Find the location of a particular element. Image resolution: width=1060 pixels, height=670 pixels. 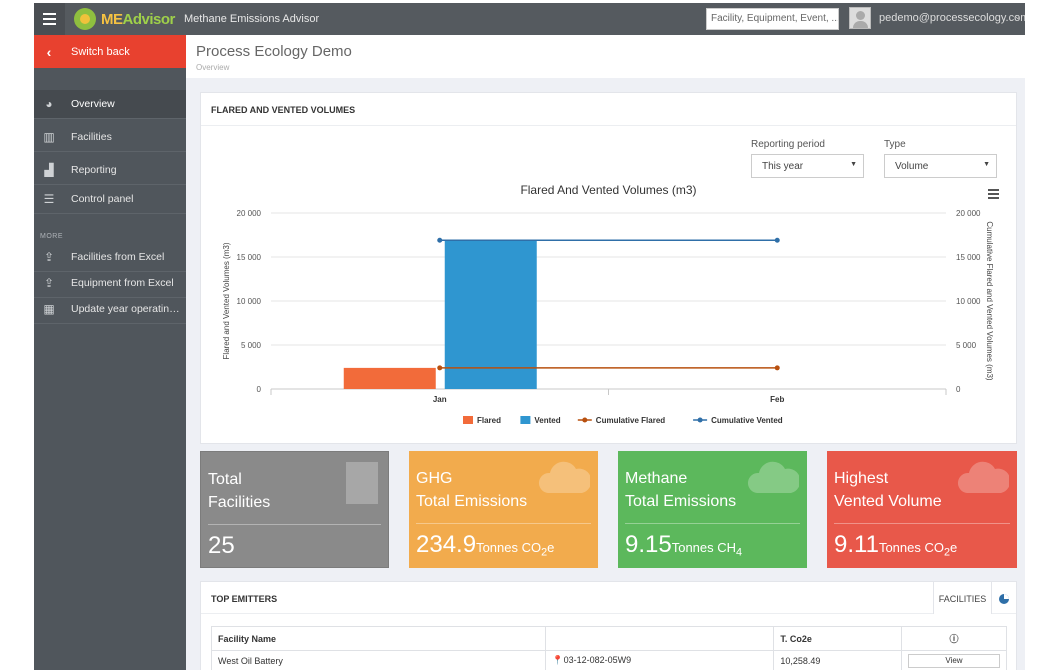

card-title-line1: Highest is located at coordinates (861, 478).